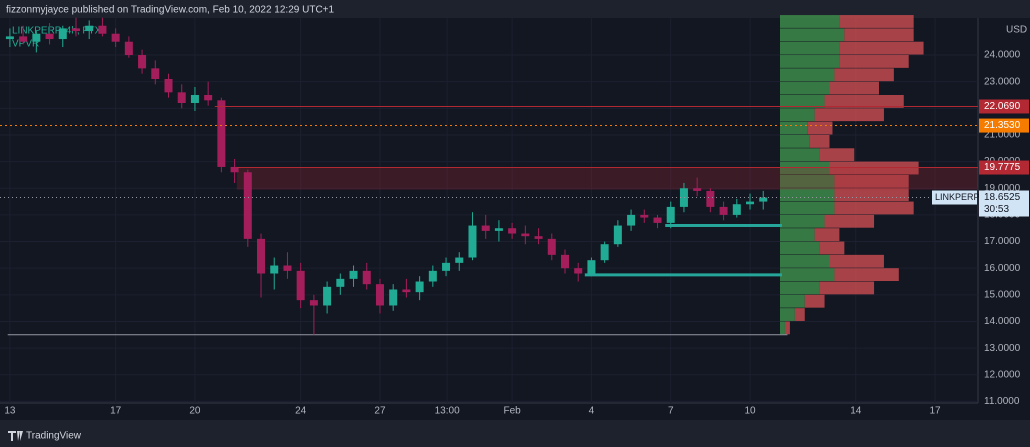 Image resolution: width=1030 pixels, height=447 pixels. Describe the element at coordinates (750, 411) in the screenshot. I see `x-tick-label: 10` at that location.